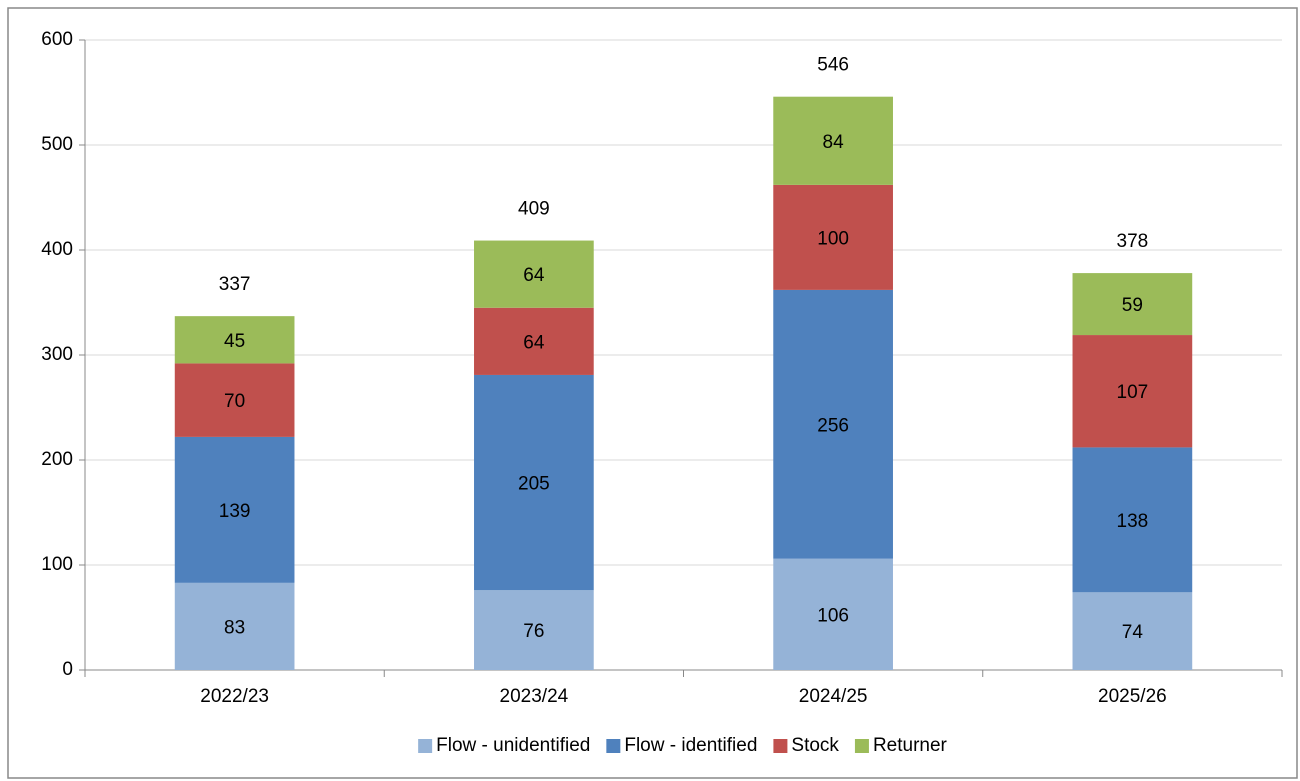 This screenshot has width=1300, height=781. Describe the element at coordinates (534, 696) in the screenshot. I see `x-tick-label: 2023/24` at that location.